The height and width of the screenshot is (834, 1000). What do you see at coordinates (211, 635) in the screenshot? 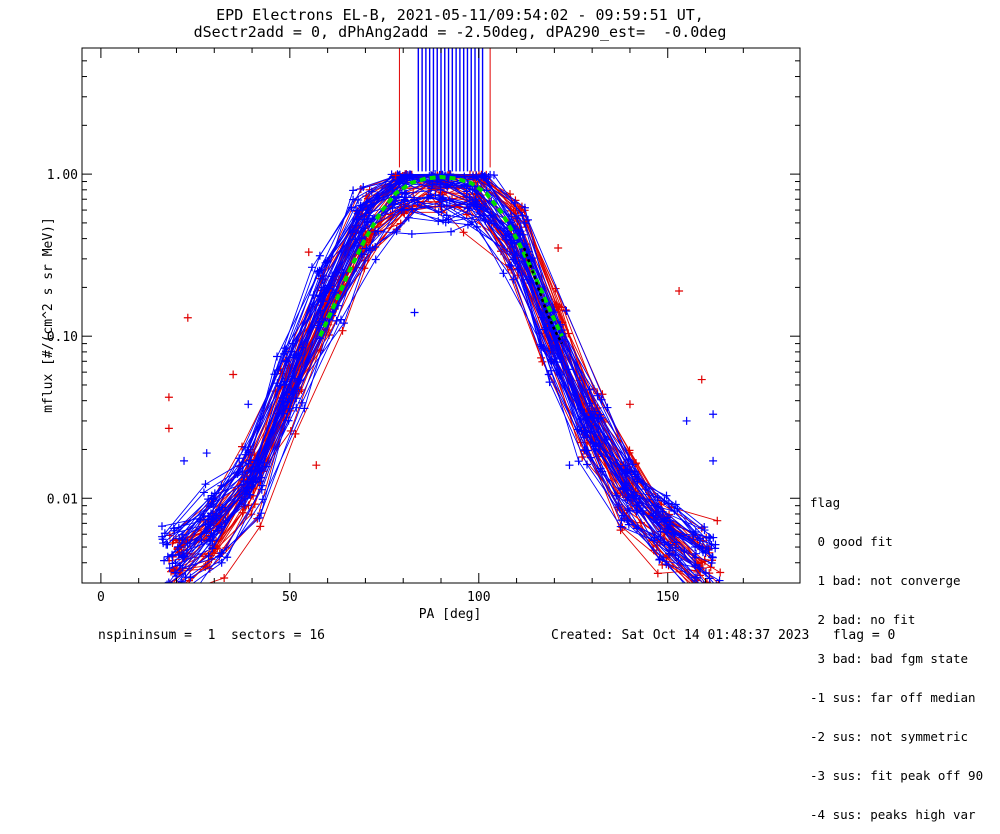
I see `footer-spin-info: nspininsum = 1 sectors = 16` at bounding box center [211, 635].